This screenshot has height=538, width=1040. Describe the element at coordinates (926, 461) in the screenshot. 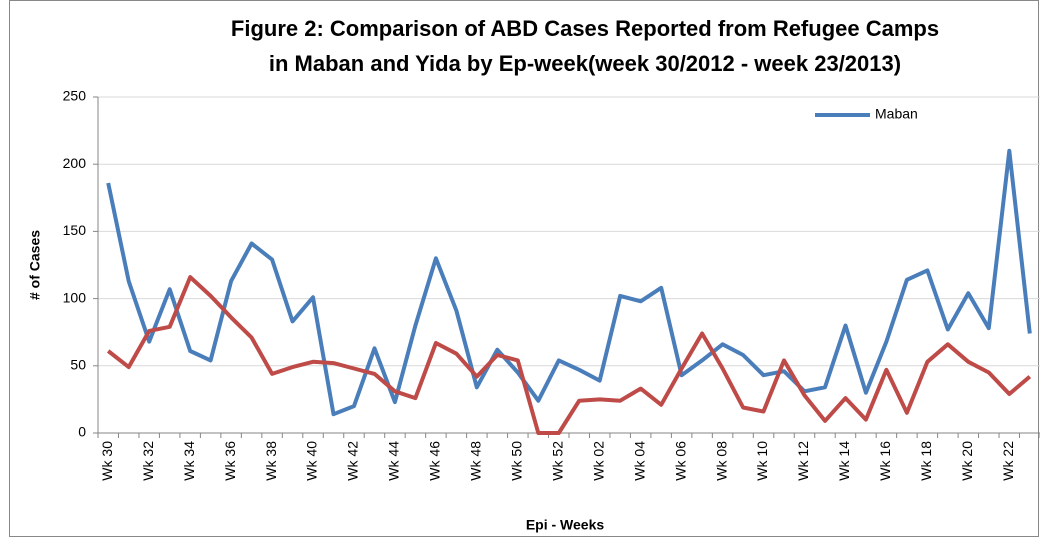

I see `x-tick-label: Wk 18` at that location.